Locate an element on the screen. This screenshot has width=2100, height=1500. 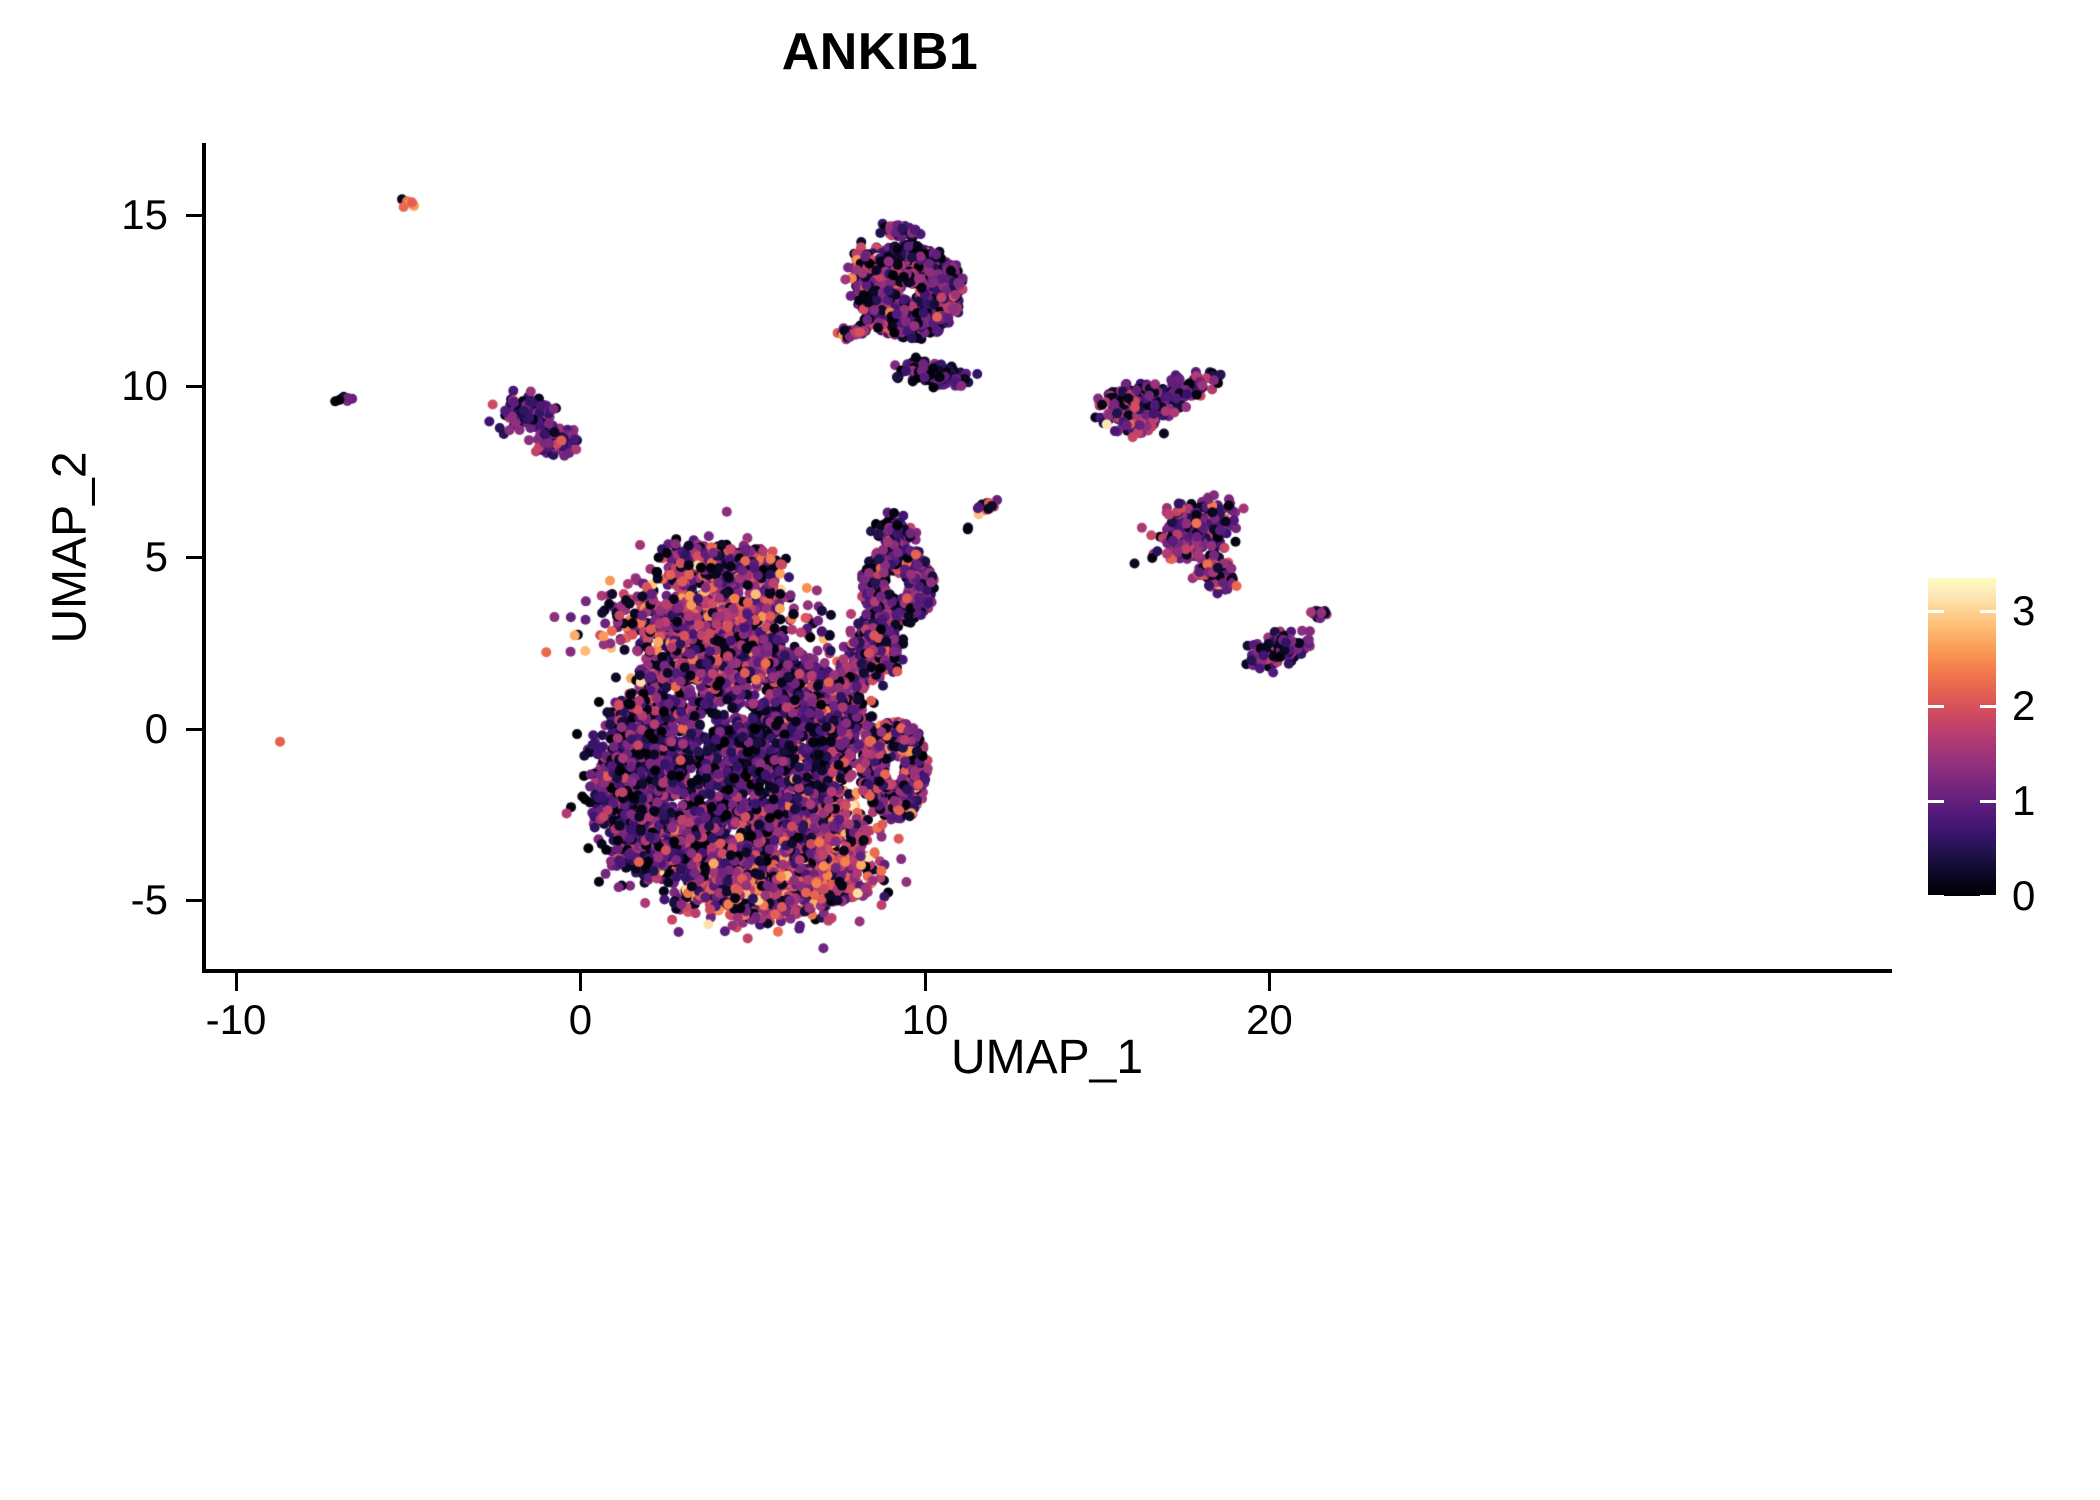
x-tick-label: 0 is located at coordinates (580, 1019).